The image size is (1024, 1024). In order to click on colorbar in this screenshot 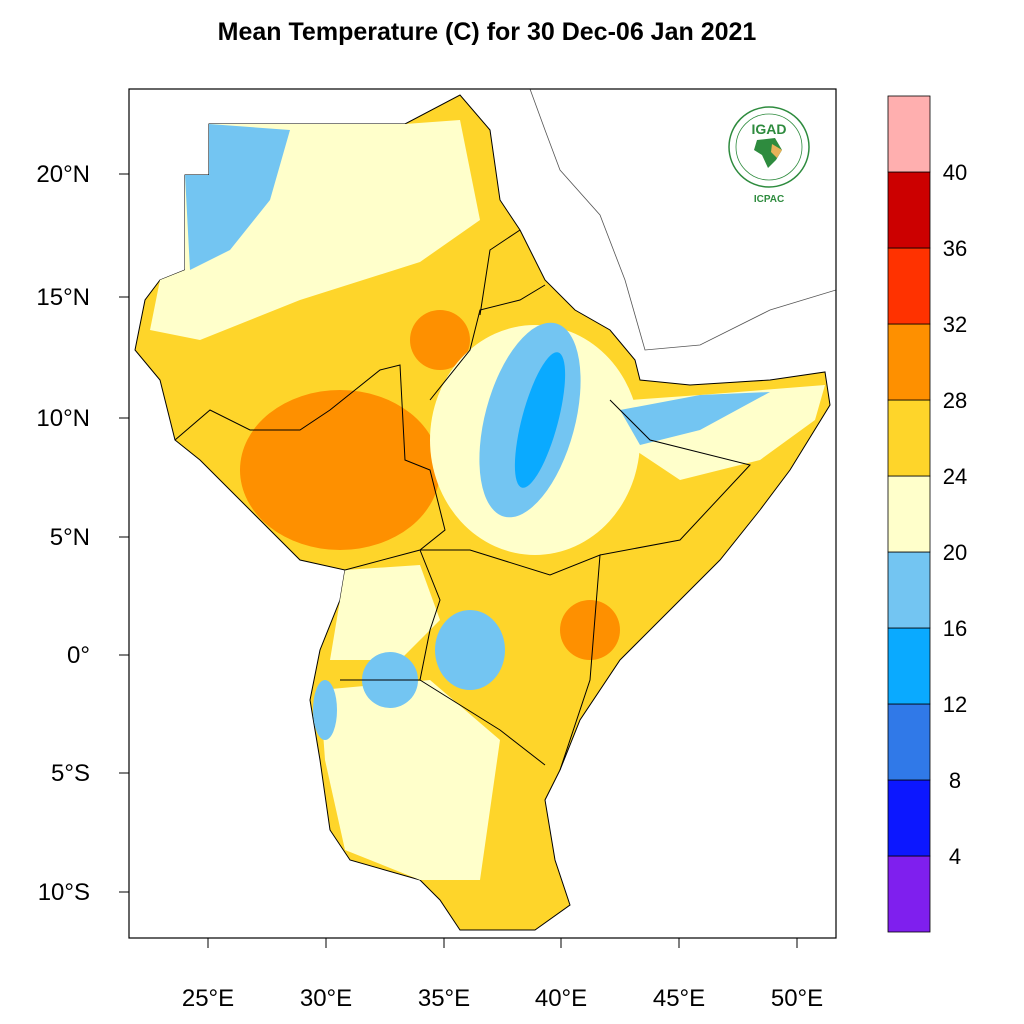, I will do `click(909, 514)`.